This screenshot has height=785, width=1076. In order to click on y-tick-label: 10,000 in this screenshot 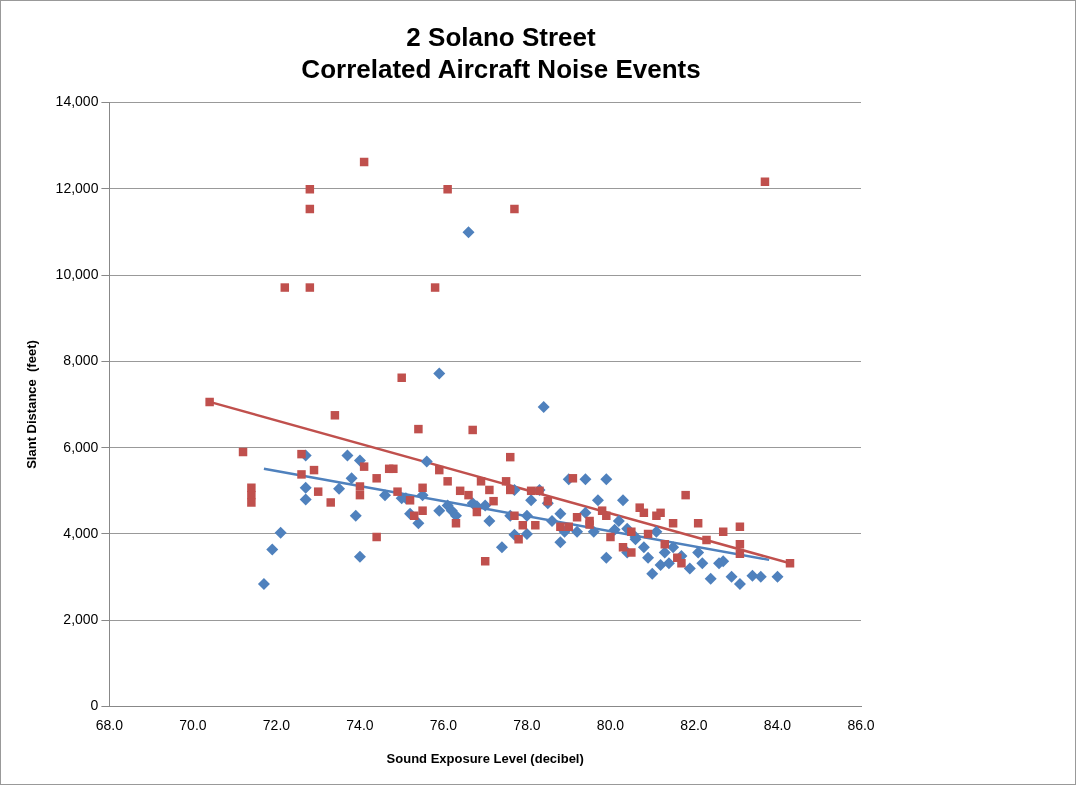, I will do `click(77, 273)`.